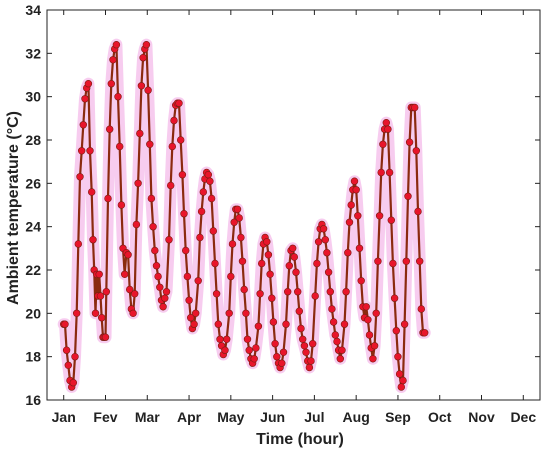  Describe the element at coordinates (481, 417) in the screenshot. I see `x-tick-label: Nov` at that location.